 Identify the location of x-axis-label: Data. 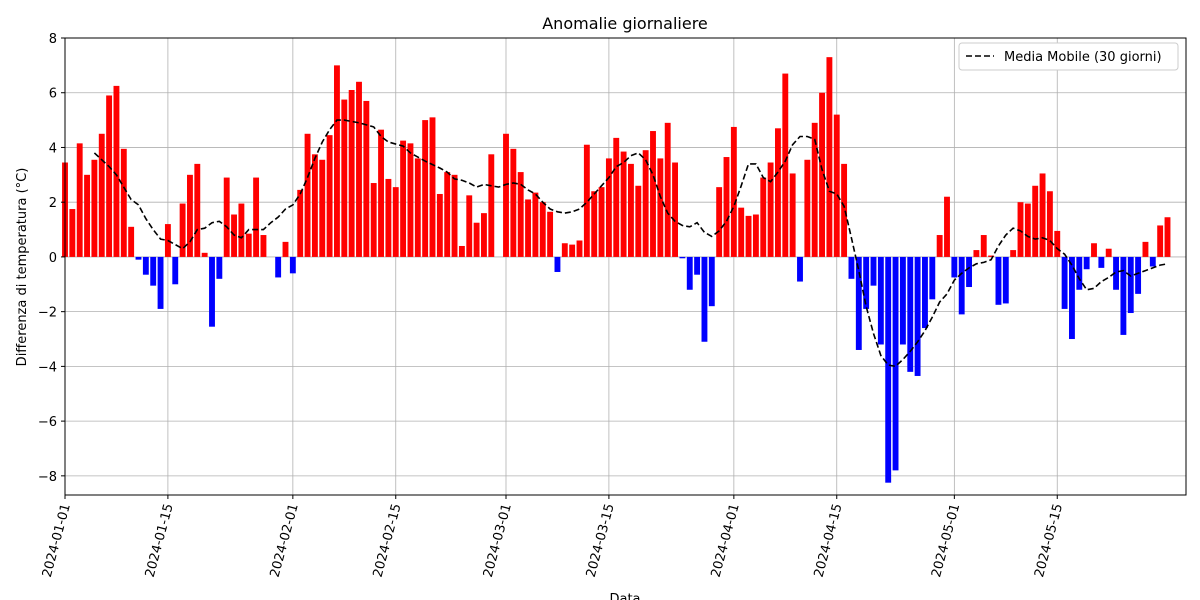
(624, 596).